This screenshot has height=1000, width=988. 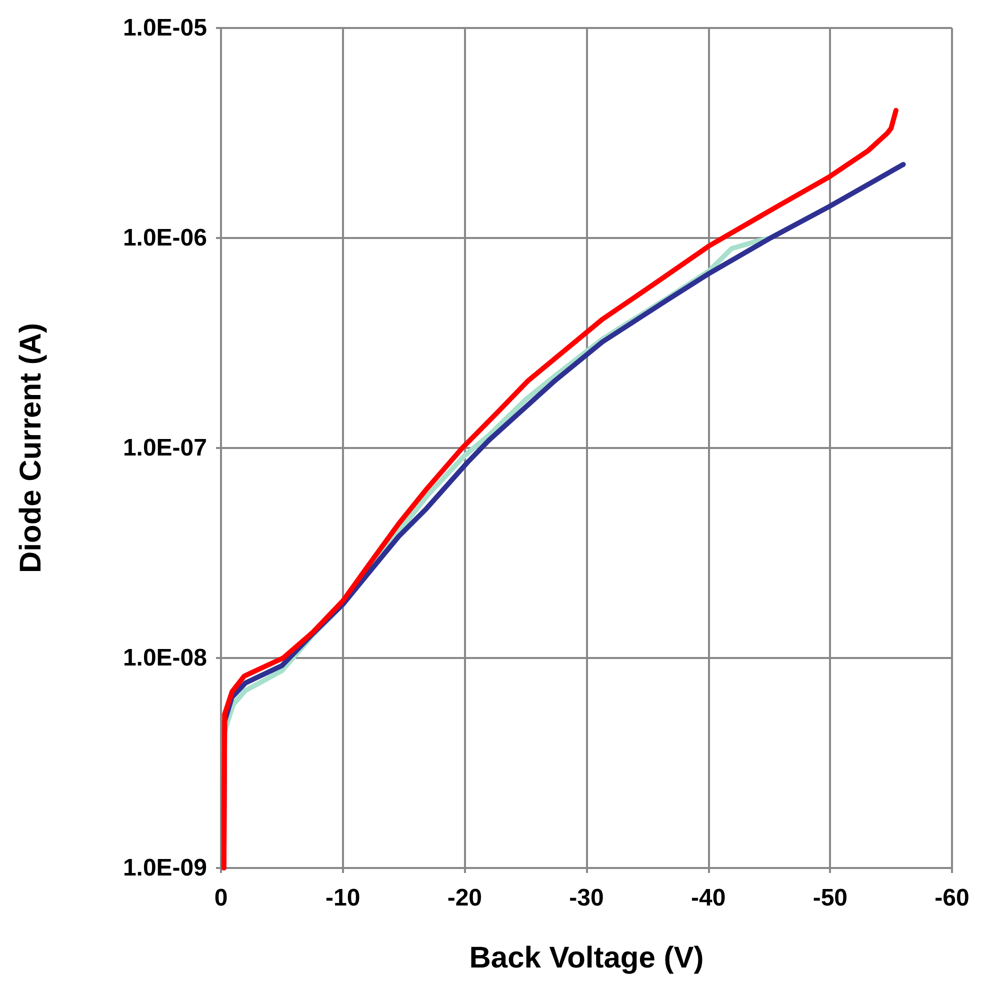 What do you see at coordinates (164, 868) in the screenshot?
I see `y-tick-label: 1.0E-09` at bounding box center [164, 868].